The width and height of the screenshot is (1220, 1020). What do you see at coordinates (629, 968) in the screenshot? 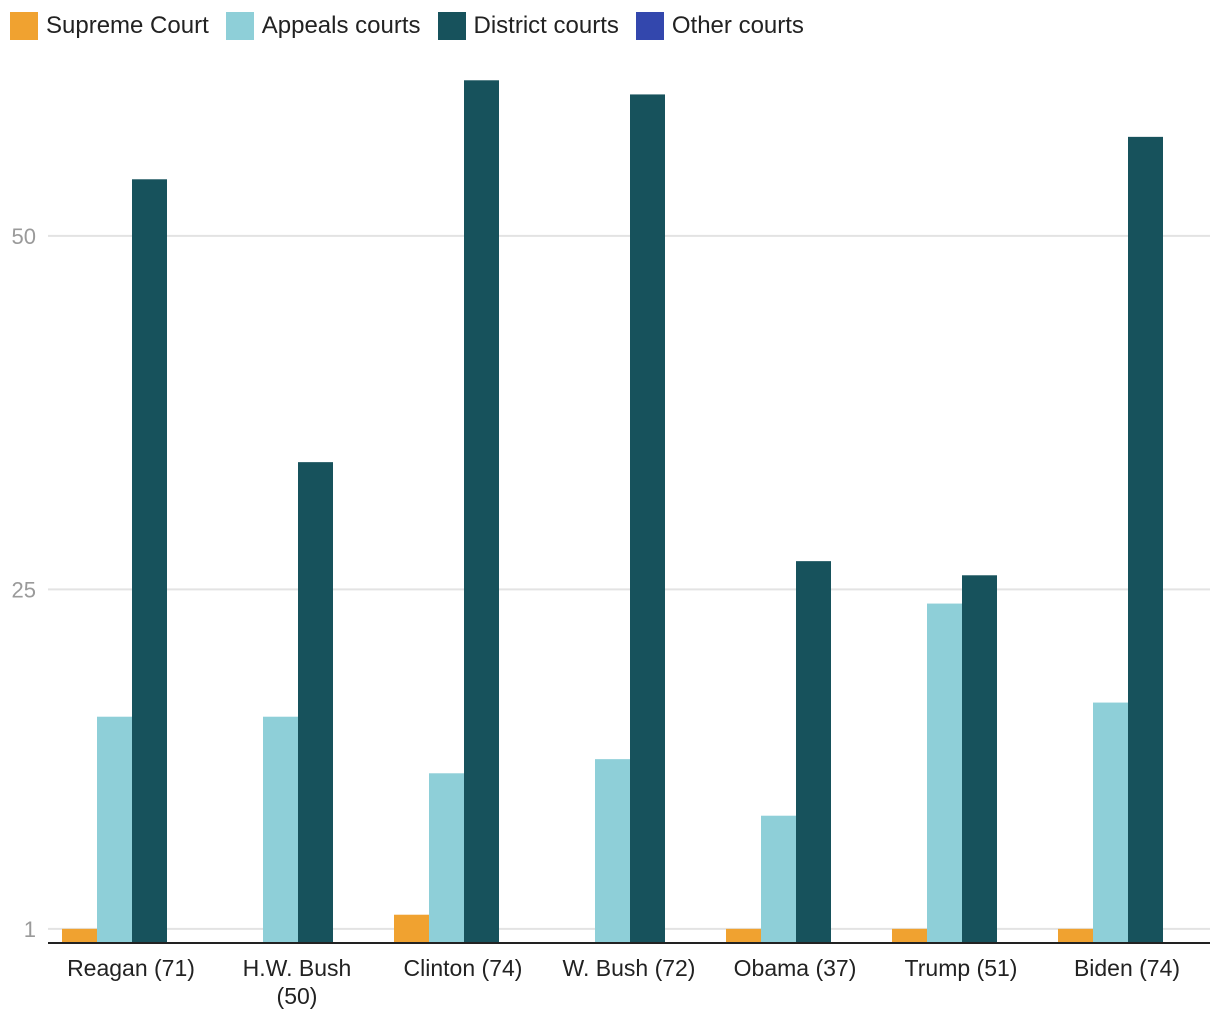
I see `x-tick-label: W. Bush (72)` at bounding box center [629, 968].